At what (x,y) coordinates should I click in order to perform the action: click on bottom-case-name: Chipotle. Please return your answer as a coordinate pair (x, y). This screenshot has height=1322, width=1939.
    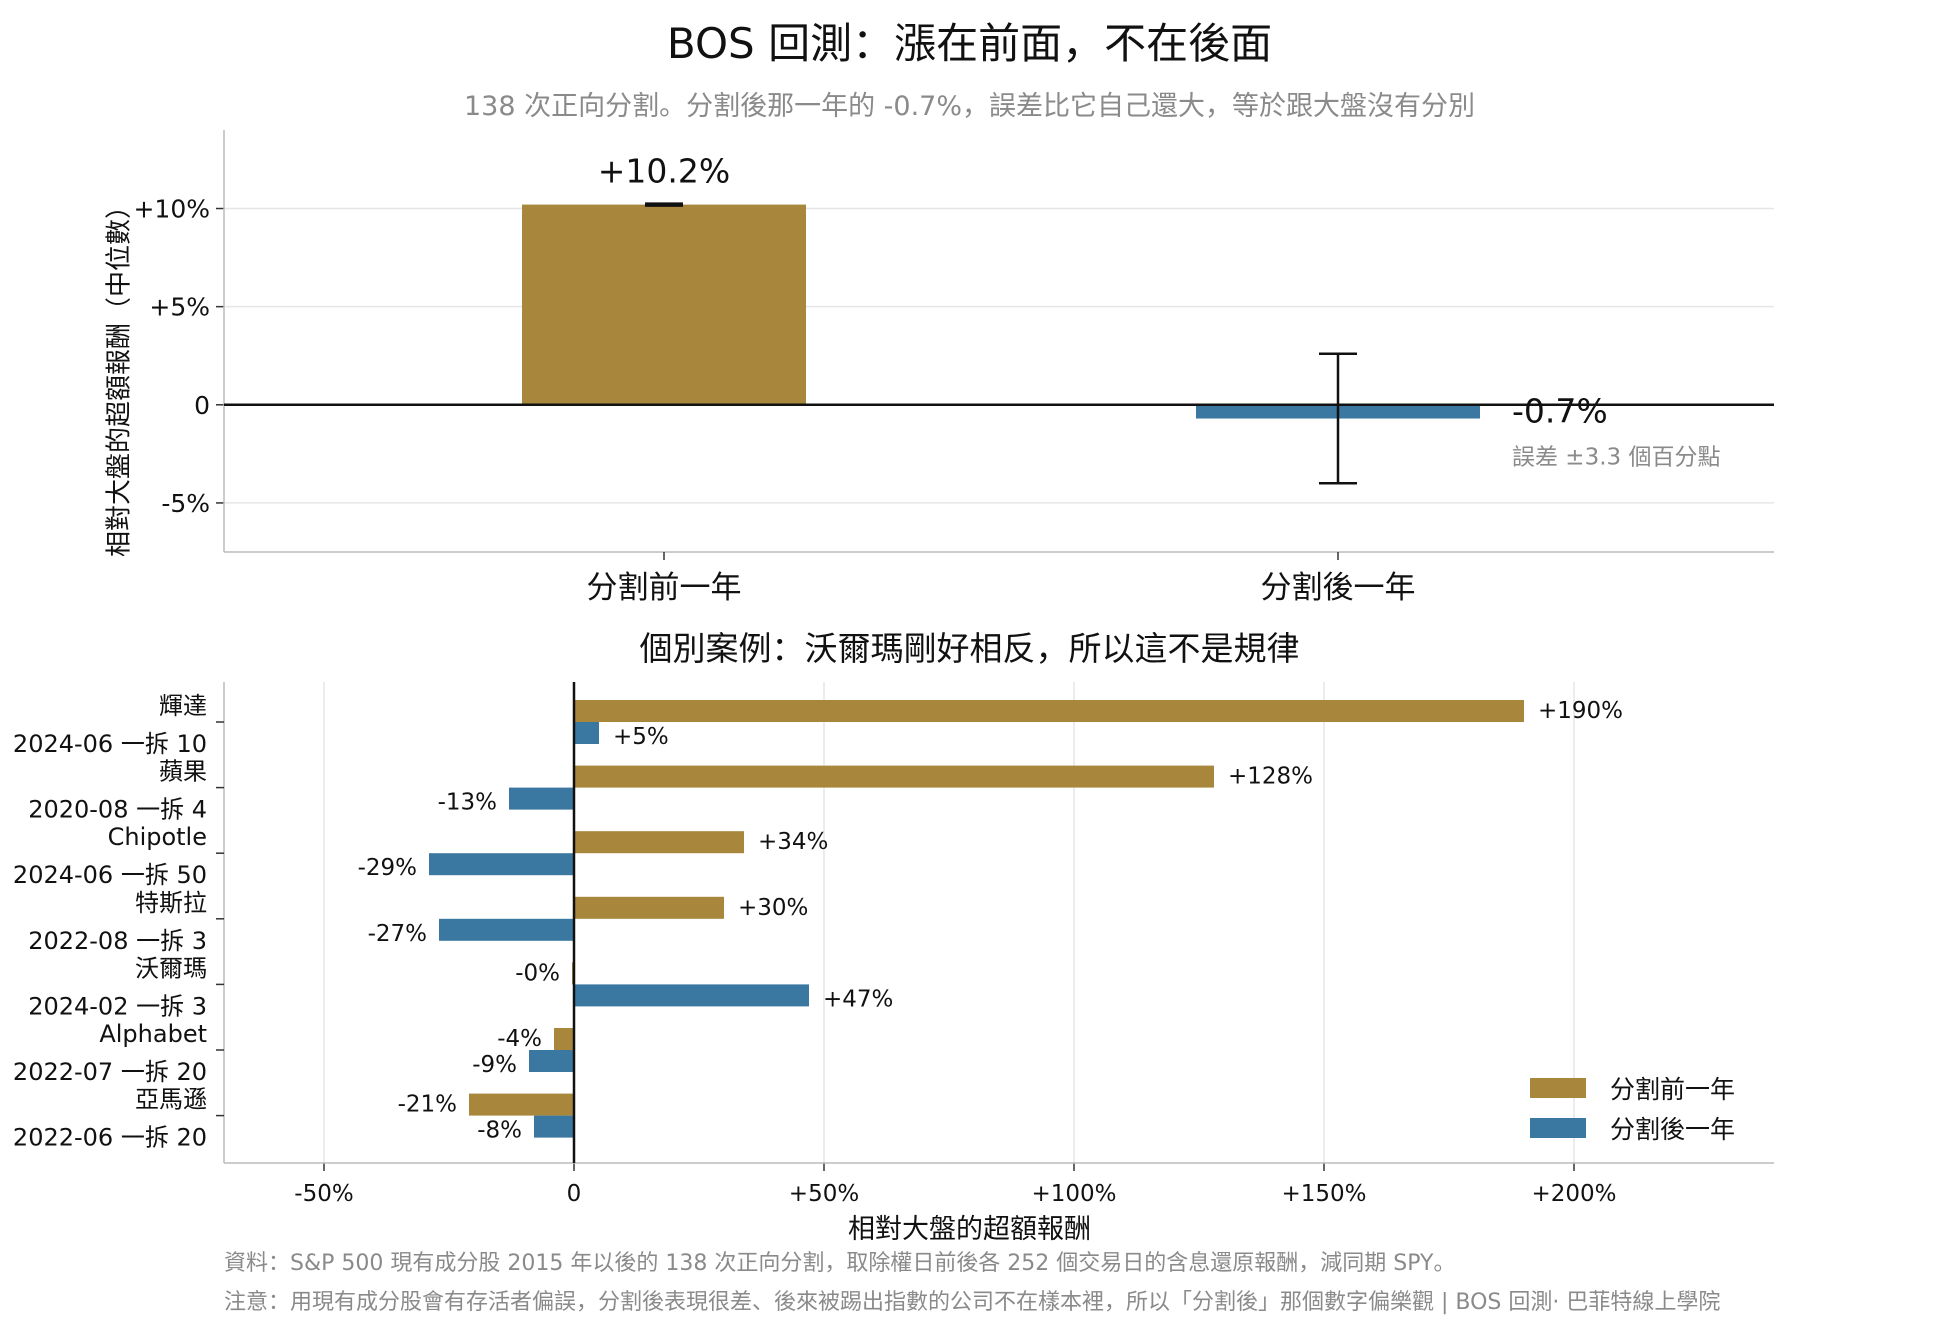
    Looking at the image, I should click on (157, 837).